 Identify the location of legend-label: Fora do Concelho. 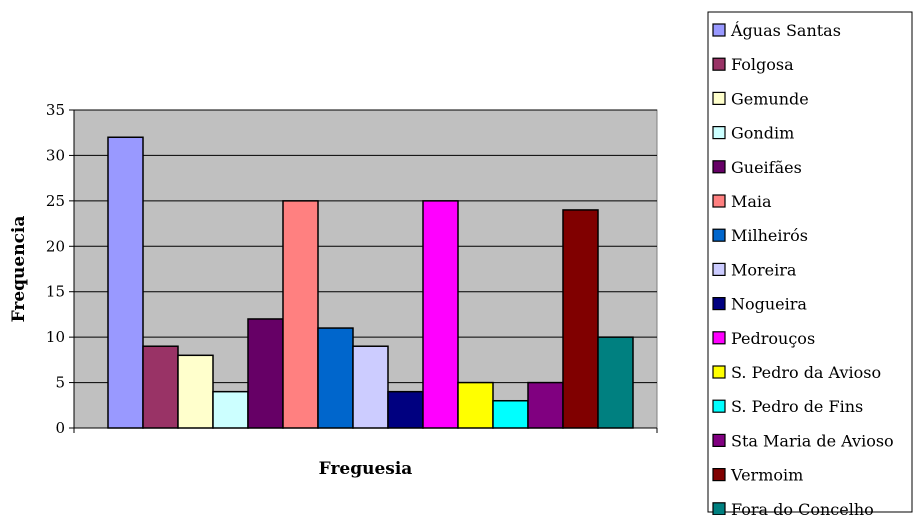
(802, 507).